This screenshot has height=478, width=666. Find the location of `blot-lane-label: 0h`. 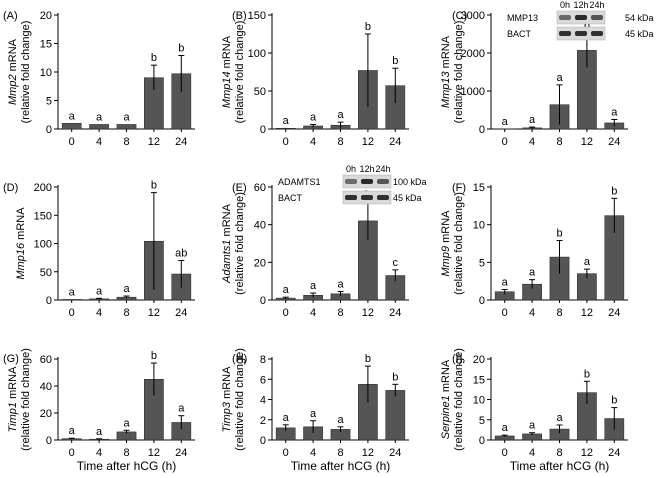

blot-lane-label: 0h is located at coordinates (351, 169).